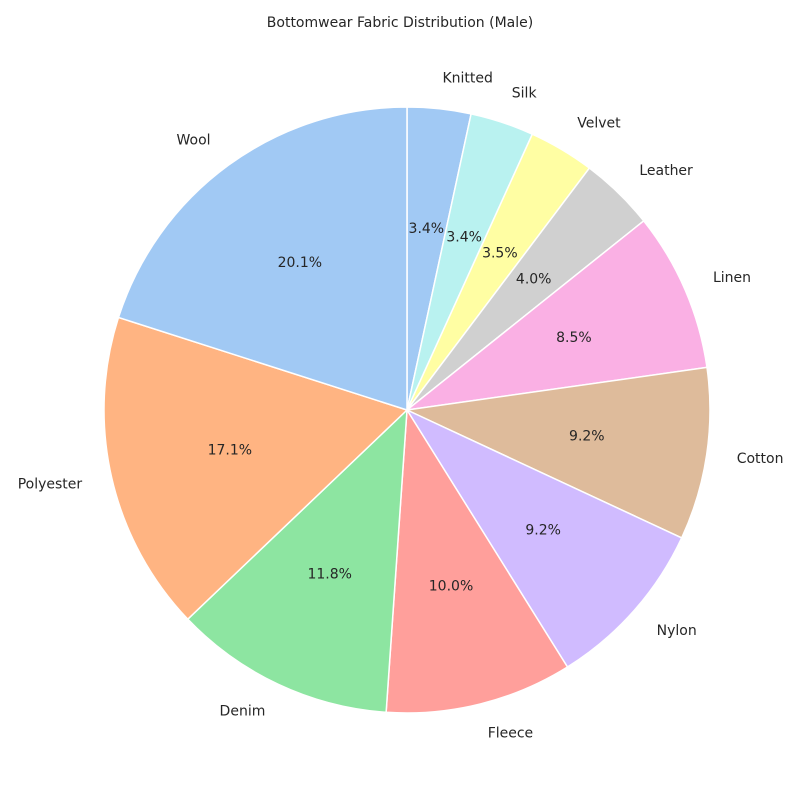 Image resolution: width=800 pixels, height=800 pixels. I want to click on slice-label-fleece: Fleece, so click(510, 733).